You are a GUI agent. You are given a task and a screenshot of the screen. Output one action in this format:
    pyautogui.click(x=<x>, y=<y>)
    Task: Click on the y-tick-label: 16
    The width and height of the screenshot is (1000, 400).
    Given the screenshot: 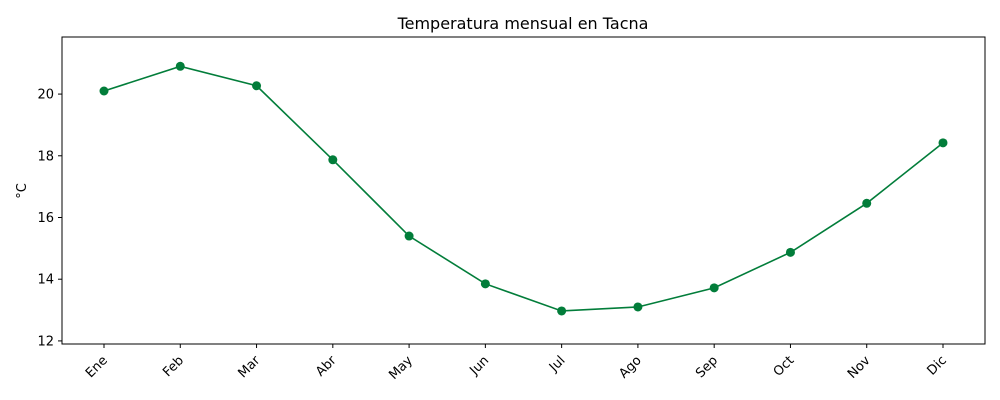 What is the action you would take?
    pyautogui.click(x=45, y=218)
    